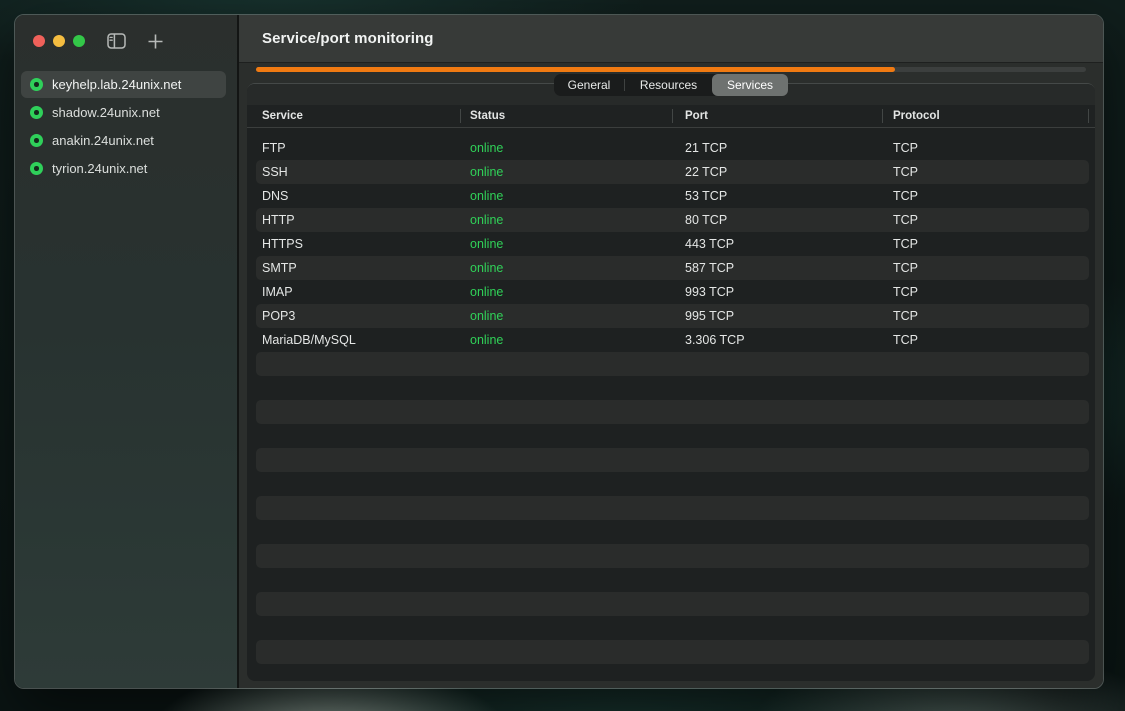  I want to click on service-cell: DNS, so click(275, 196).